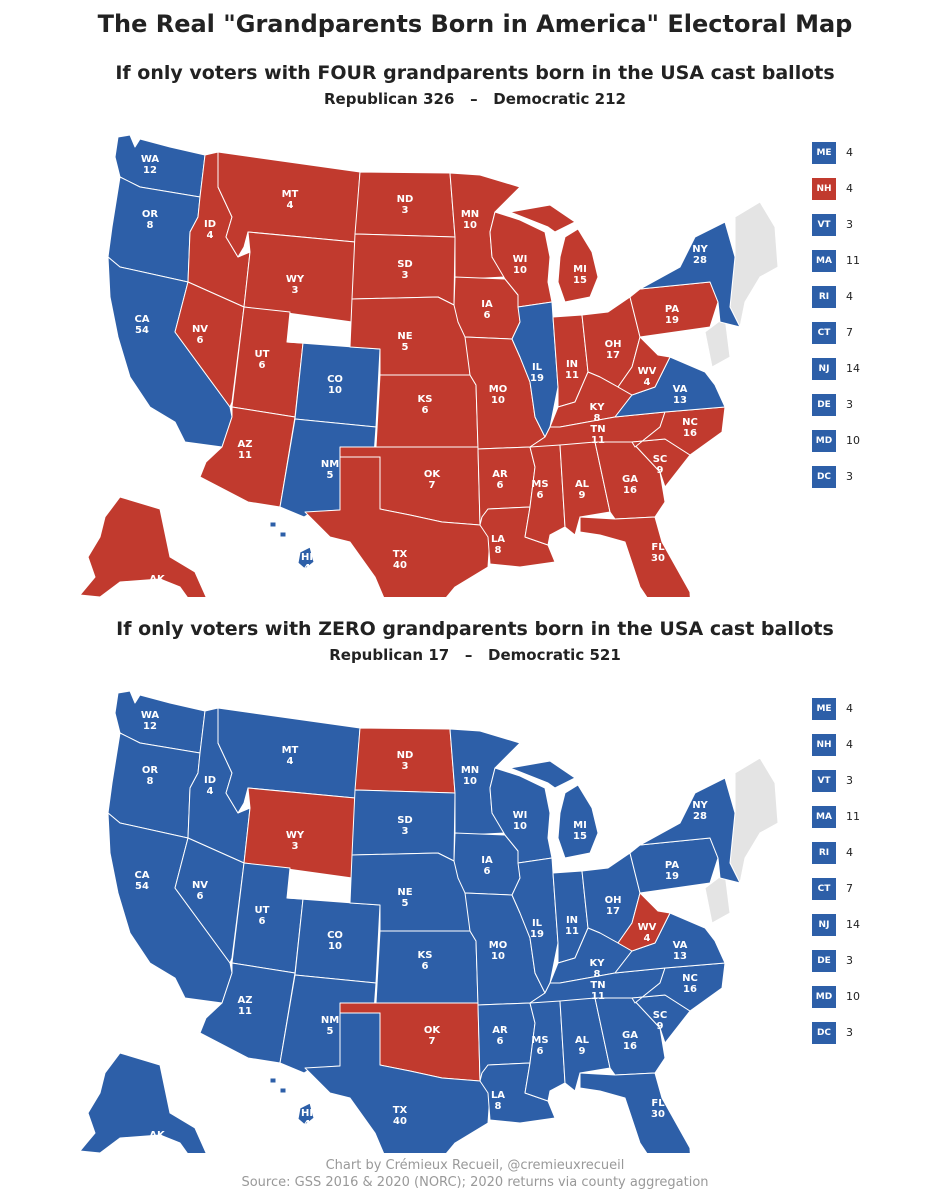 This screenshot has height=1200, width=950. I want to click on state-abbr: HI, so click(307, 1113).